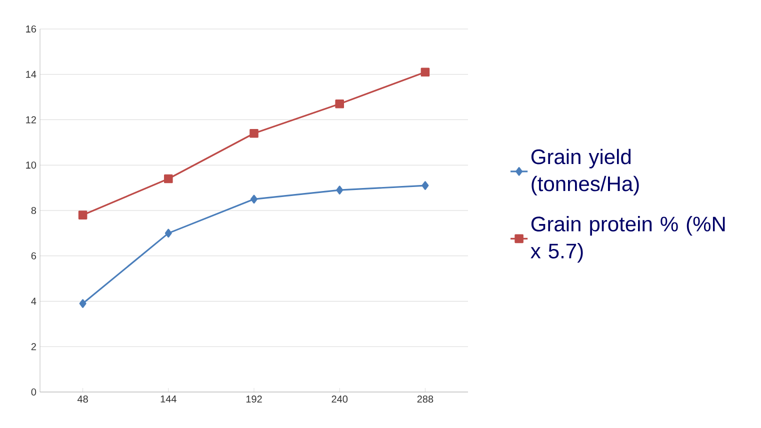 This screenshot has width=761, height=428. Describe the element at coordinates (33, 301) in the screenshot. I see `y-tick-label: 4` at that location.